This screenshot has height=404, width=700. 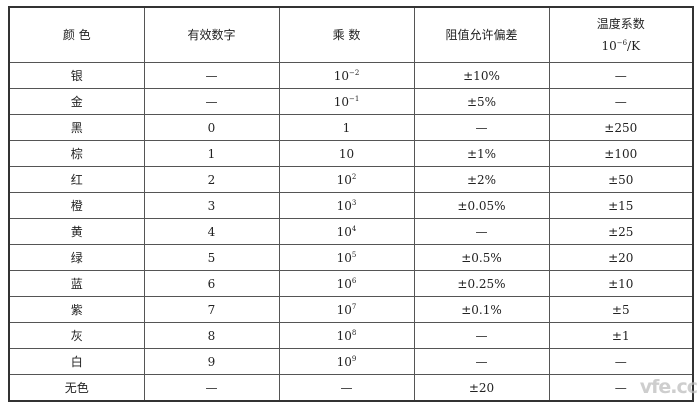 What do you see at coordinates (354, 358) in the screenshot?
I see `multiplier-exponent: 9` at bounding box center [354, 358].